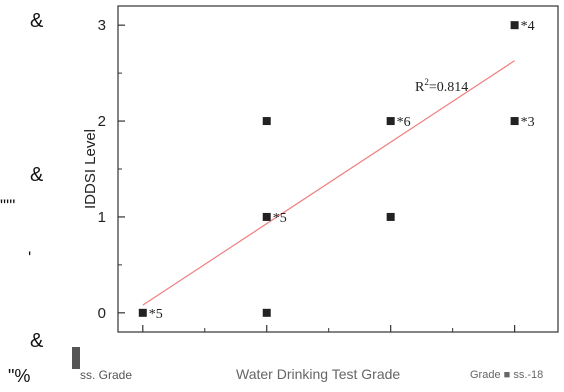 The image size is (564, 392). I want to click on data-point-label-0: *5, so click(156, 314).